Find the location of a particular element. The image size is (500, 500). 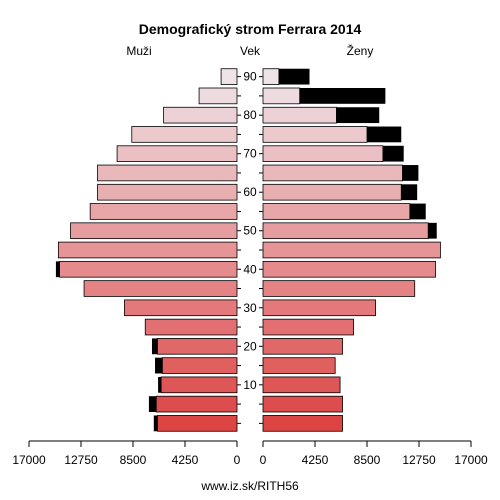

age-label-40: 40 is located at coordinates (250, 269).